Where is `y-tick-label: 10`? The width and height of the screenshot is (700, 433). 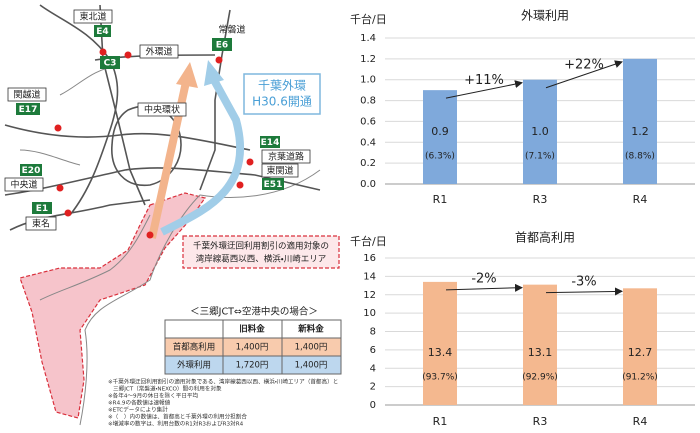
y-tick-label: 10 is located at coordinates (369, 313).